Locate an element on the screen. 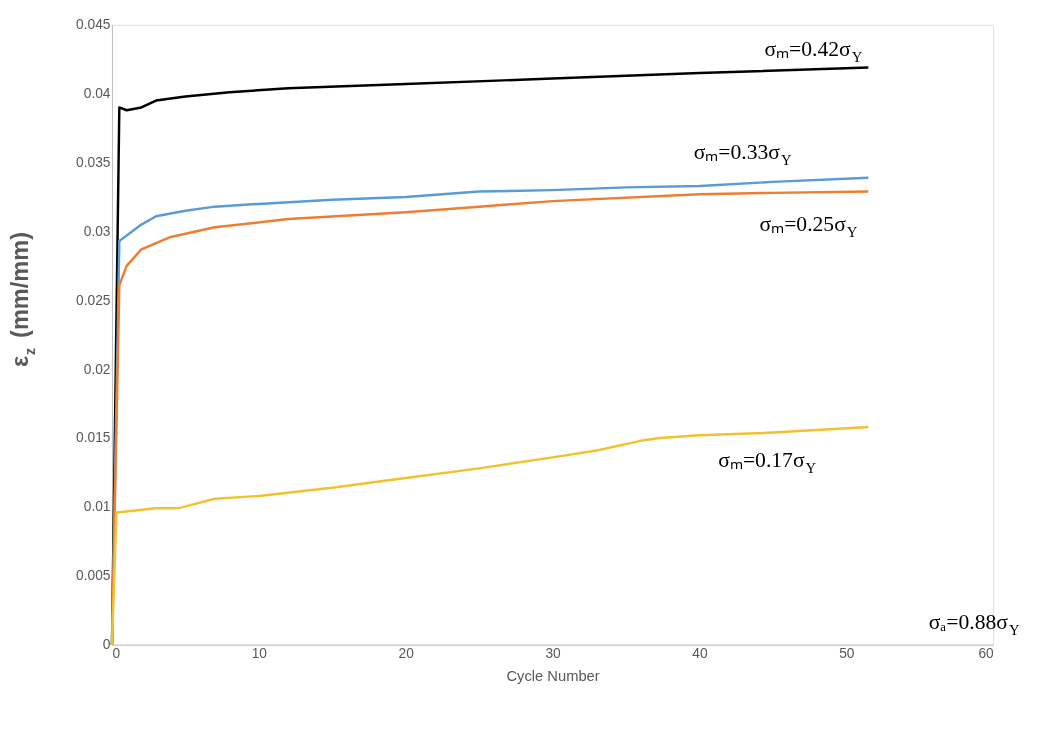 The image size is (1059, 731). x-tick-label: 40 is located at coordinates (700, 653).